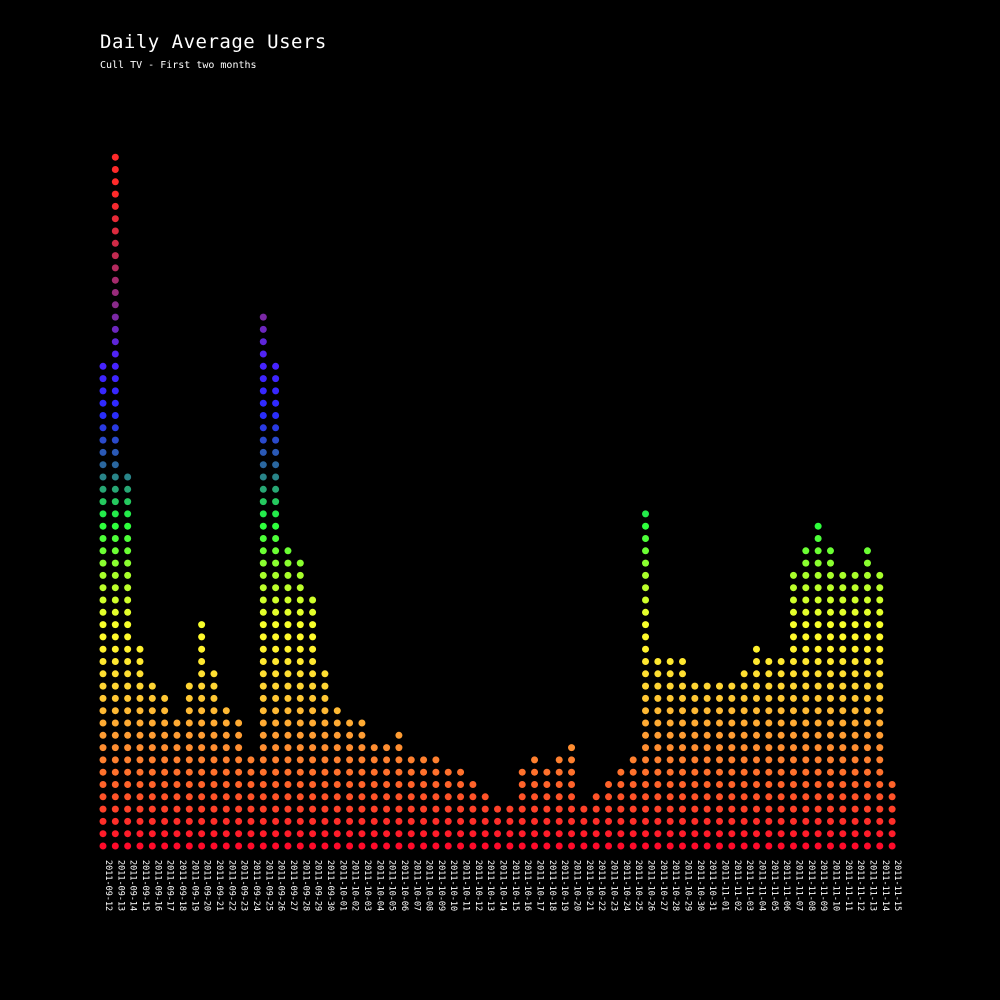 This screenshot has width=1000, height=1000. What do you see at coordinates (774, 885) in the screenshot?
I see `x-tick-label: 2011-11-05` at bounding box center [774, 885].